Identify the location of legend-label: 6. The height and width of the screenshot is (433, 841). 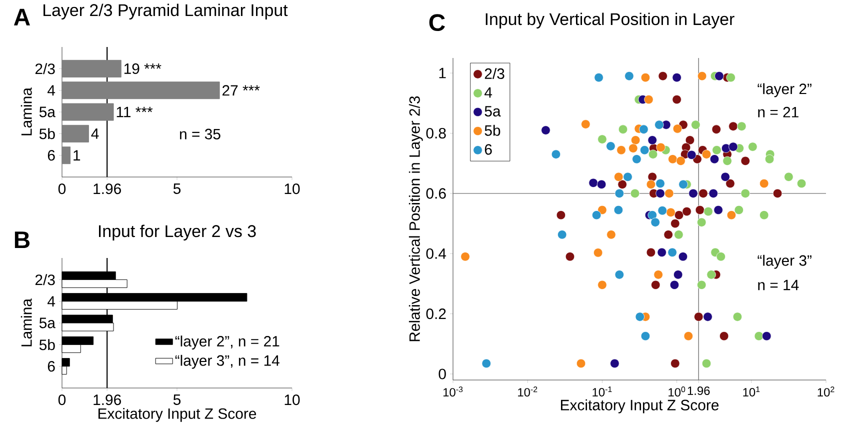
(488, 149).